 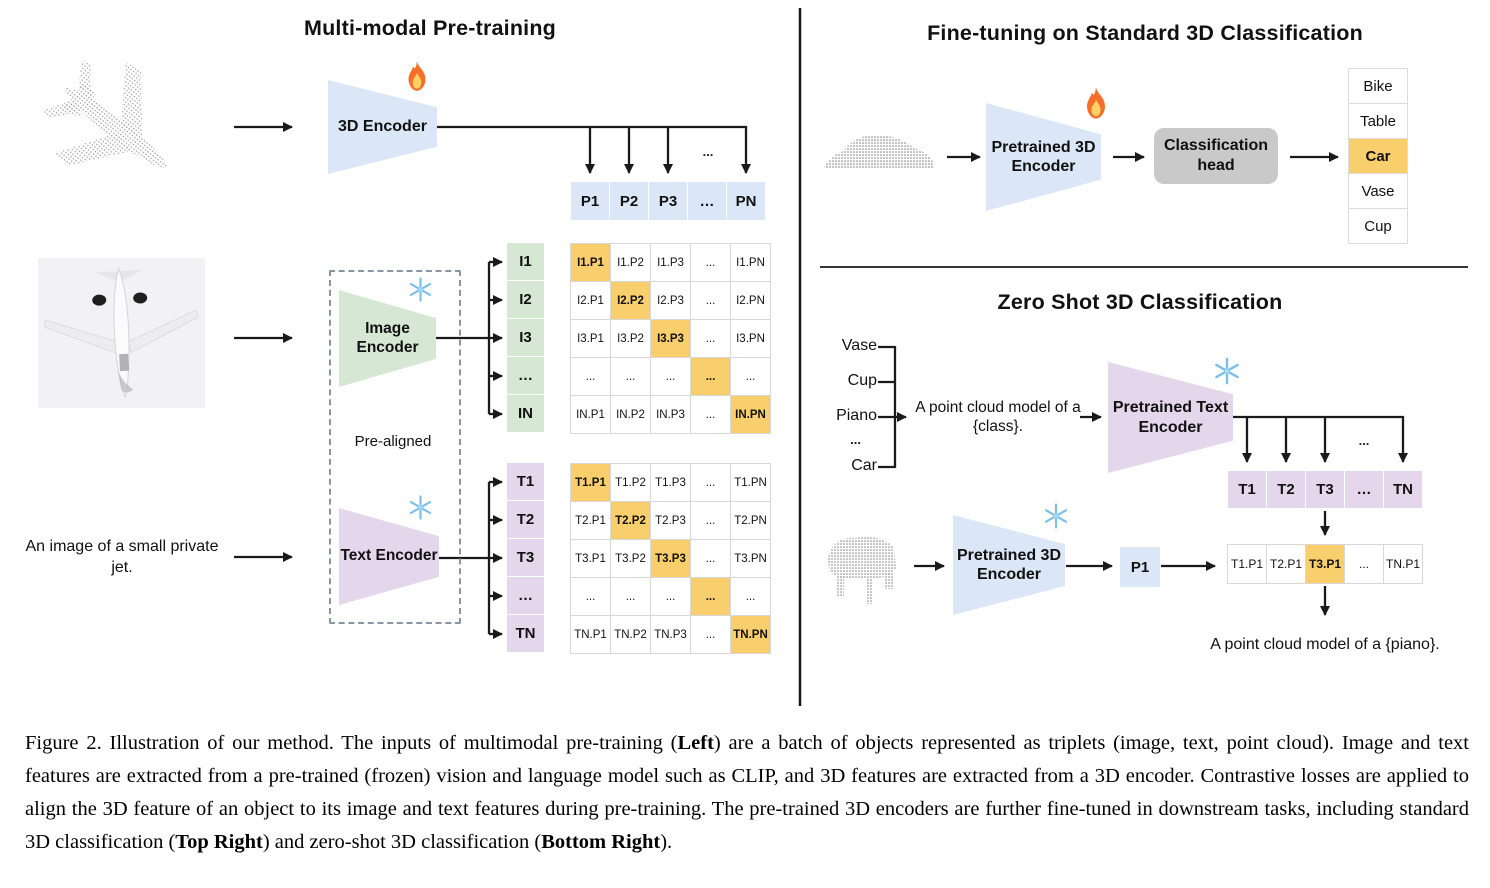 I want to click on pretrain-title: Multi-modal Pre-training, so click(x=430, y=28).